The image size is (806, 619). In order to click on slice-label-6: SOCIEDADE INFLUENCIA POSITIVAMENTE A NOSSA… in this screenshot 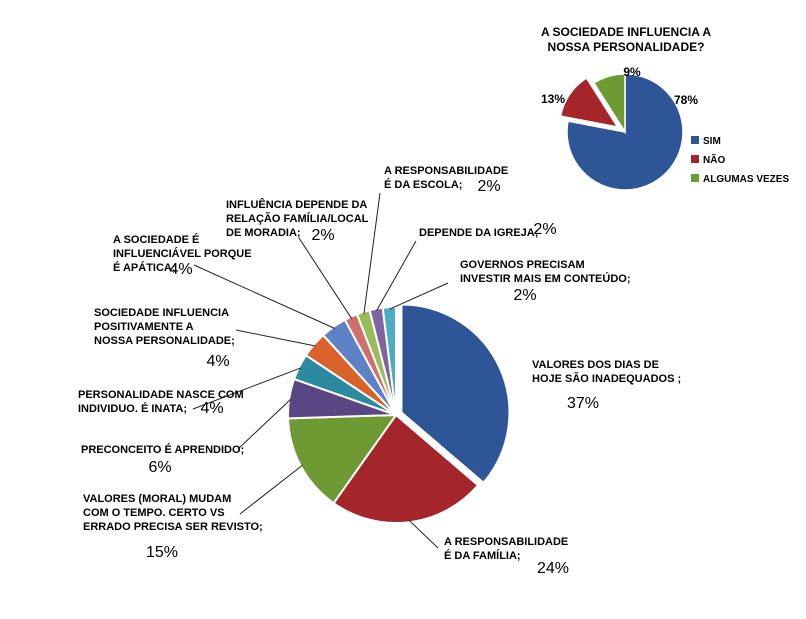, I will do `click(164, 327)`.